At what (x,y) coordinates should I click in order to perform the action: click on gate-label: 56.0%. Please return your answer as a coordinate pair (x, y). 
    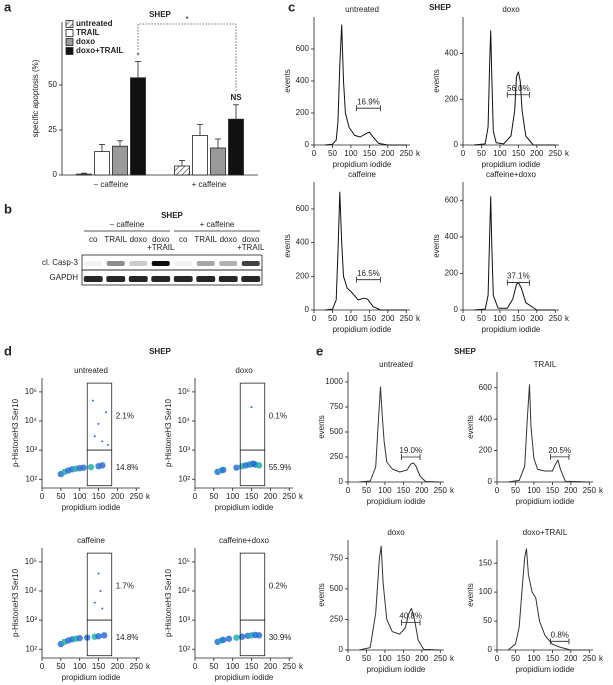
    Looking at the image, I should click on (518, 88).